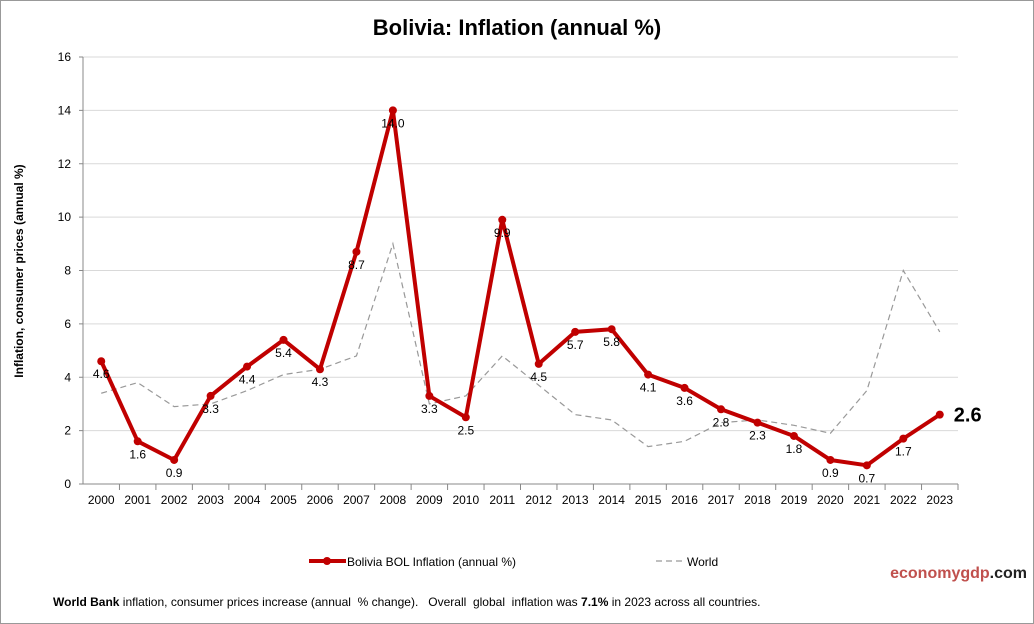 The height and width of the screenshot is (624, 1034). What do you see at coordinates (867, 500) in the screenshot?
I see `x-tick-label: 2021` at bounding box center [867, 500].